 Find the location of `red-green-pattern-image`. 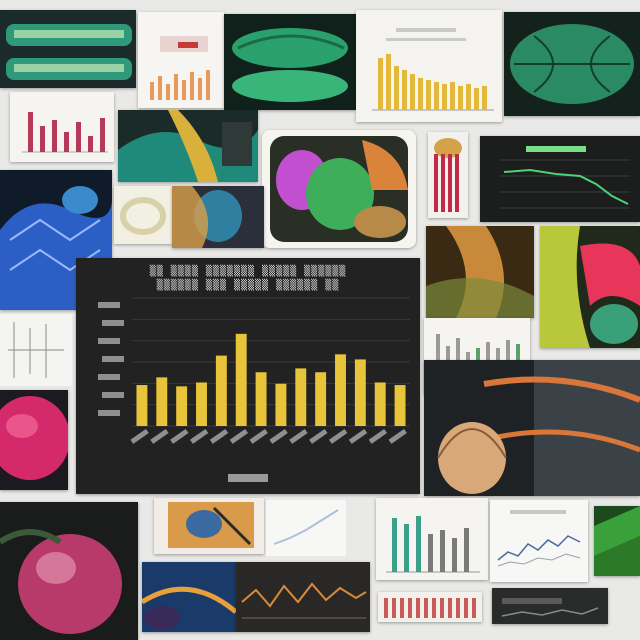

red-green-pattern-image is located at coordinates (590, 287).